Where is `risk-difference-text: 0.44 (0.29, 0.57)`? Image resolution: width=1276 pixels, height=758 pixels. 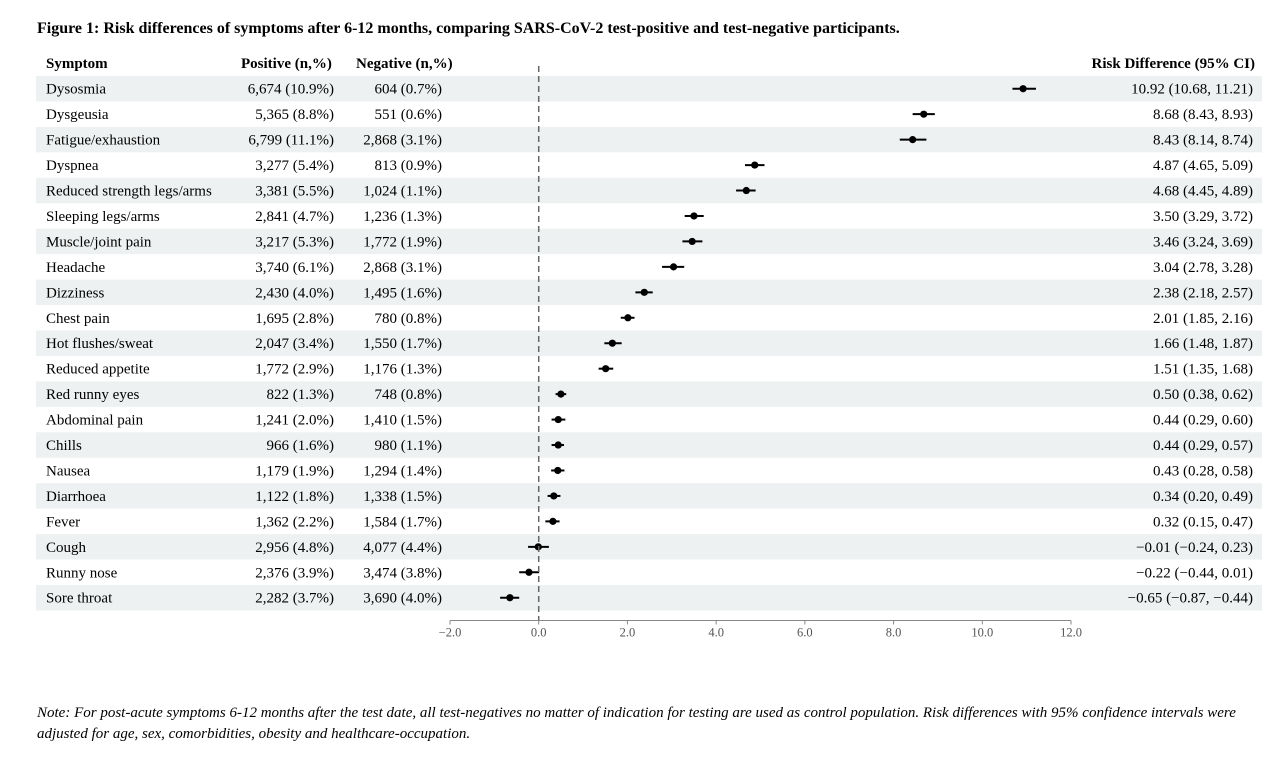
risk-difference-text: 0.44 (0.29, 0.57) is located at coordinates (1203, 446).